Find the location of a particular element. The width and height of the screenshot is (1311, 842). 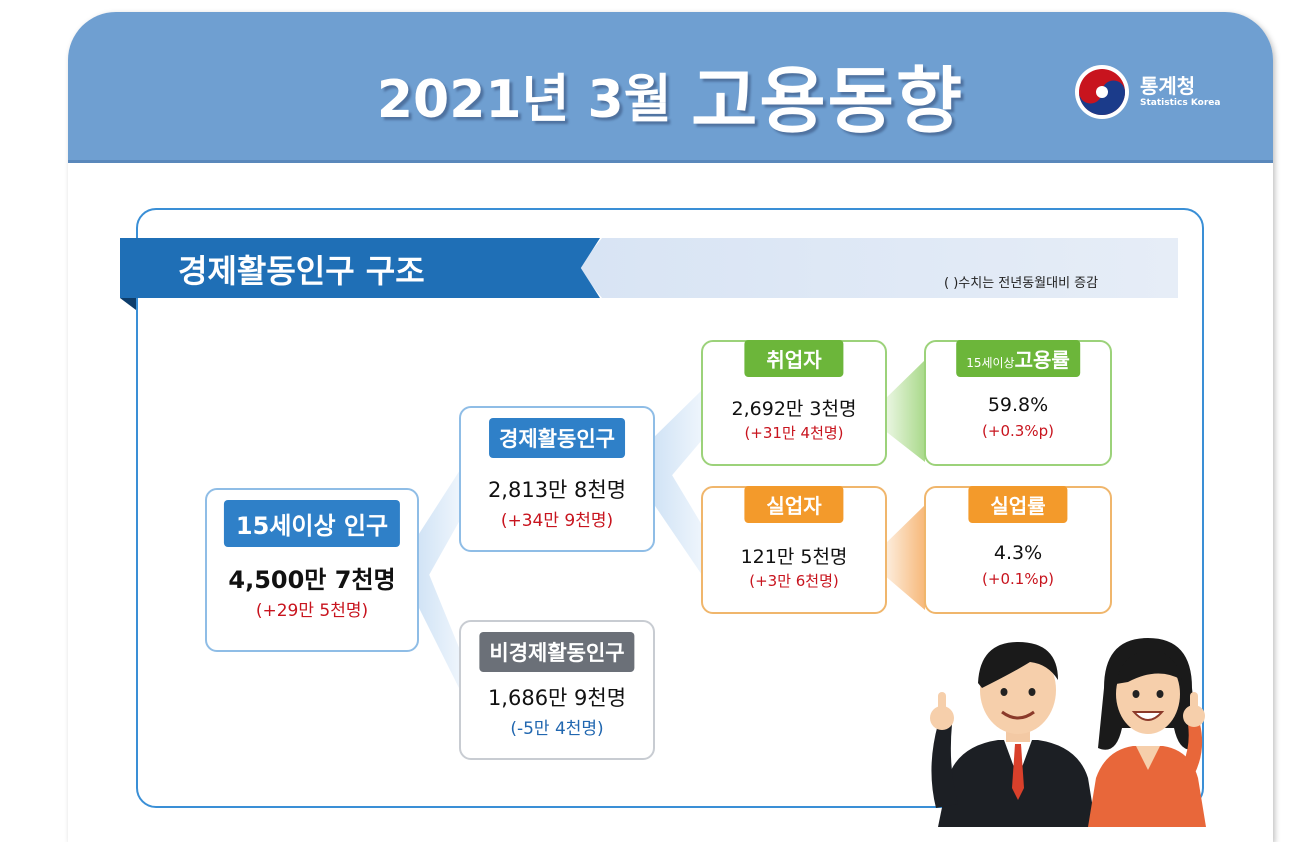

node-employed-label: 취업자 is located at coordinates (794, 358).